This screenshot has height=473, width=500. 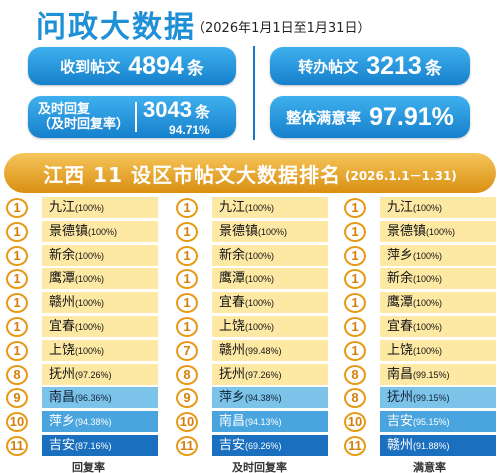 I want to click on ranking-row: 10 吉安(95.15%), so click(x=420, y=422).